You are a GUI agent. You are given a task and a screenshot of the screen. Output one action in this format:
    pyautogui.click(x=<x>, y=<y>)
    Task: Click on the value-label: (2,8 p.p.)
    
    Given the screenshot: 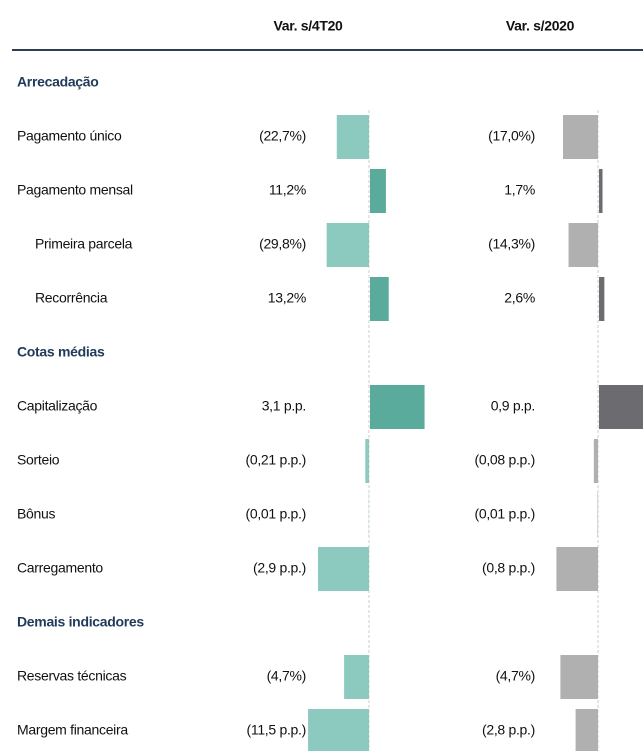 What is the action you would take?
    pyautogui.click(x=508, y=730)
    